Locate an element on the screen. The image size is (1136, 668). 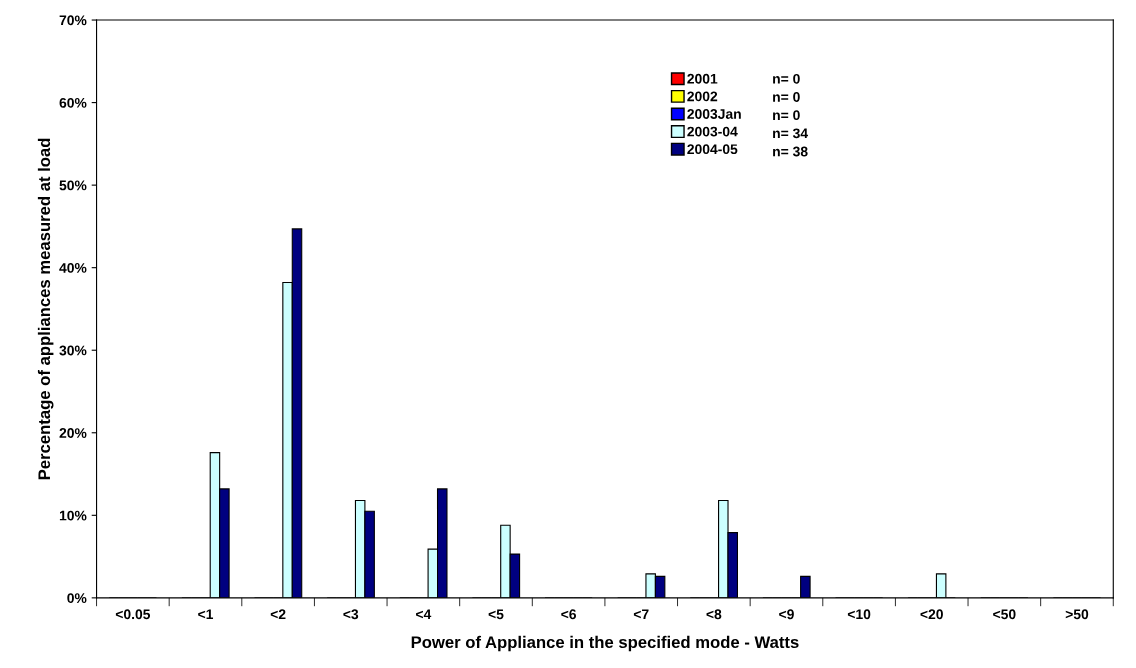
legend-label: 2003Jan is located at coordinates (714, 114).